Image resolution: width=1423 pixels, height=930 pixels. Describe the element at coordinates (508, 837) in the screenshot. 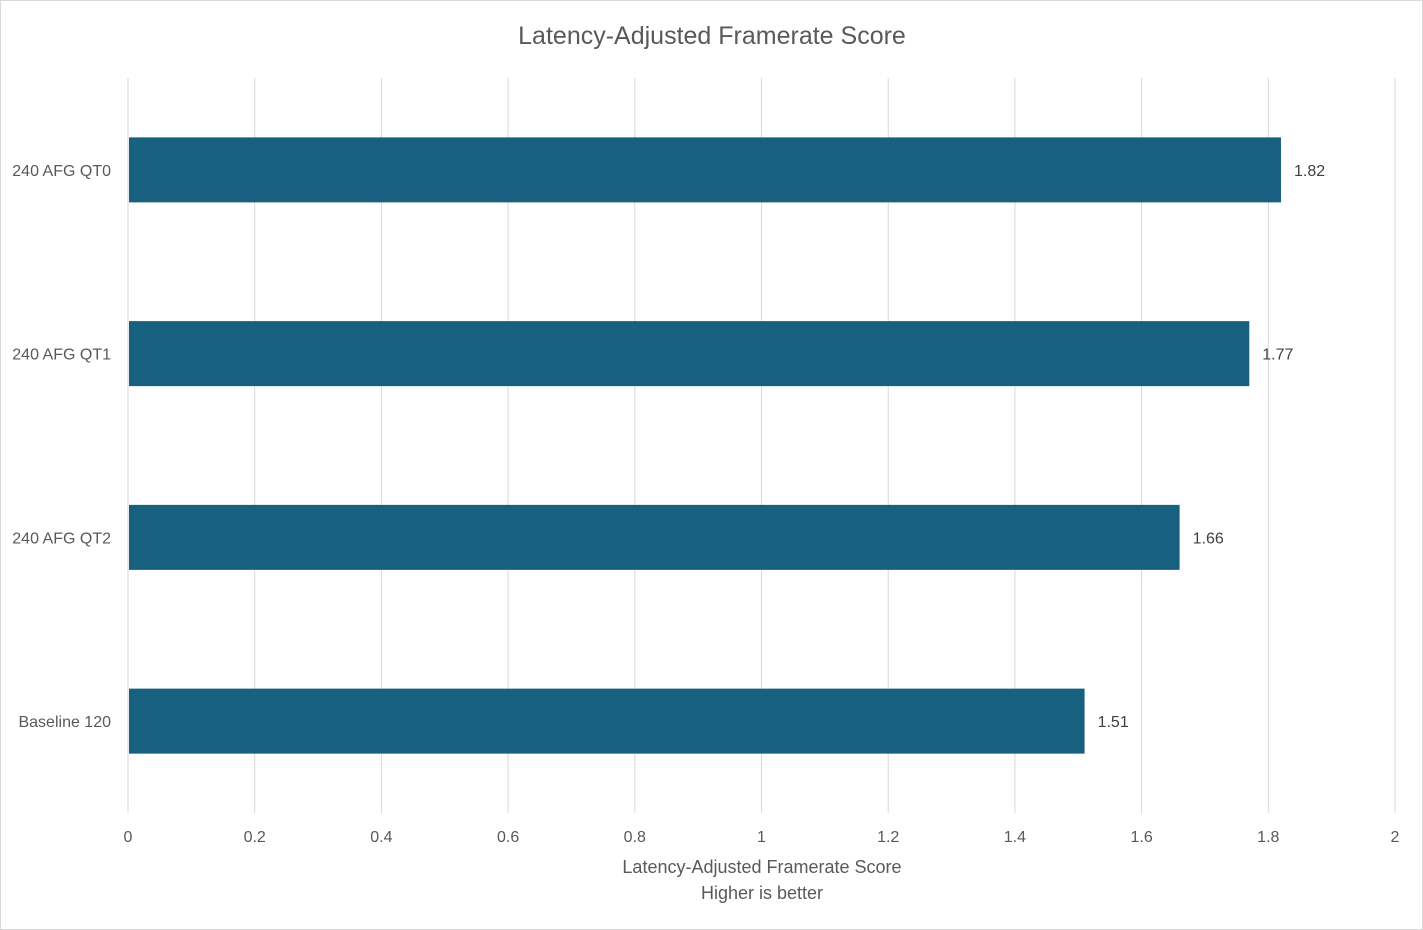

I see `x-tick-label: 0.6` at that location.